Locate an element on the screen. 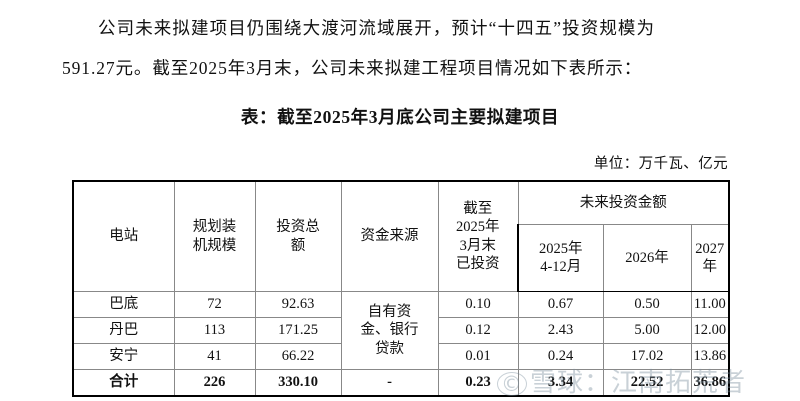 The height and width of the screenshot is (401, 800). cell-total-fund-source: - is located at coordinates (389, 383).